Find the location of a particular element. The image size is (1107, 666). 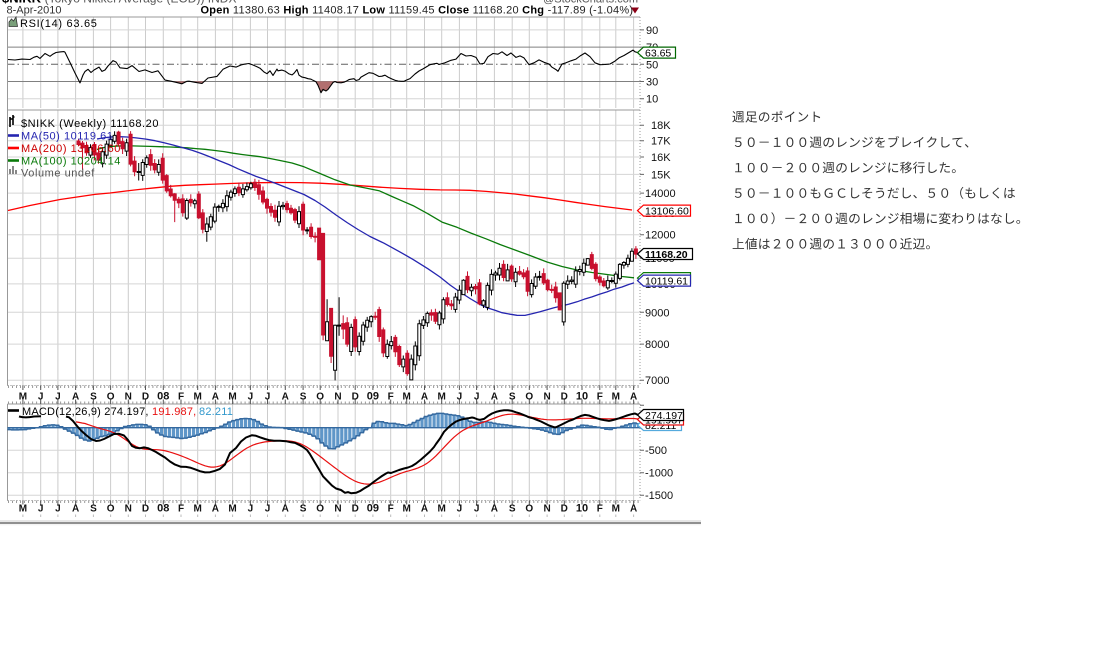

svg-text: MA(50) 10119.61 is located at coordinates (67, 137).